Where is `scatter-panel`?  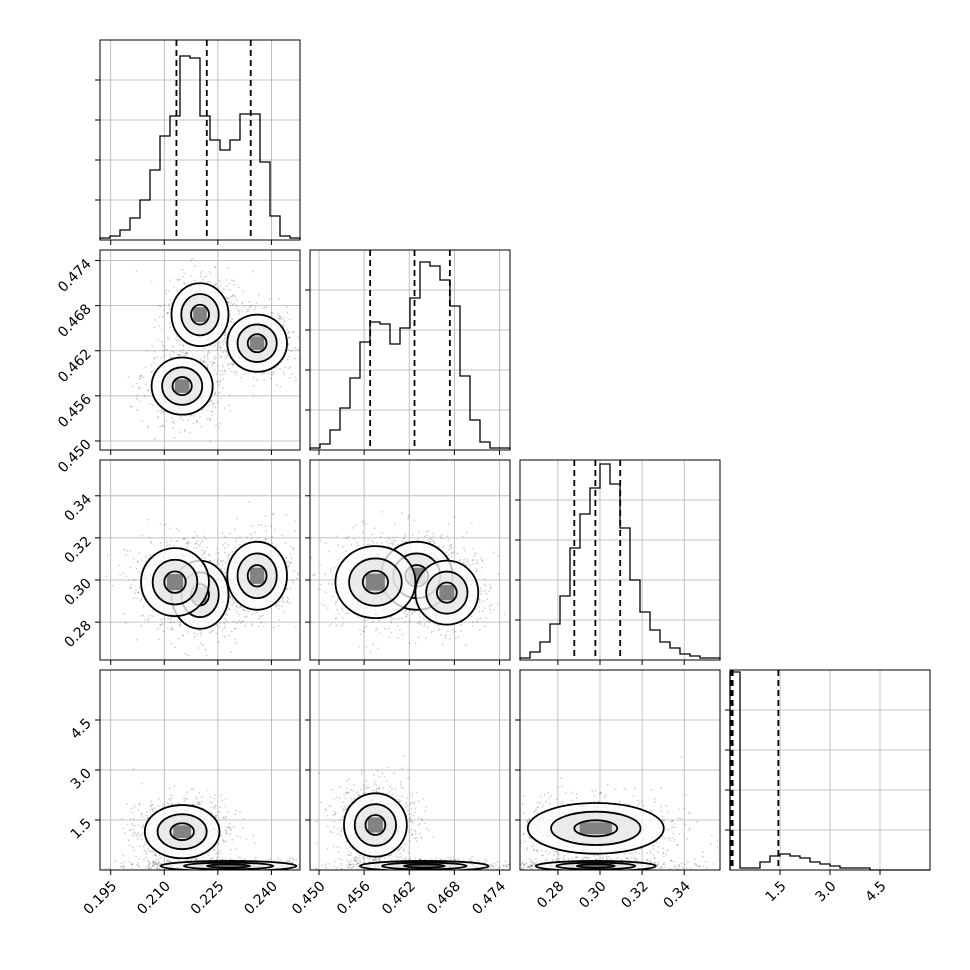
scatter-panel is located at coordinates (200, 350).